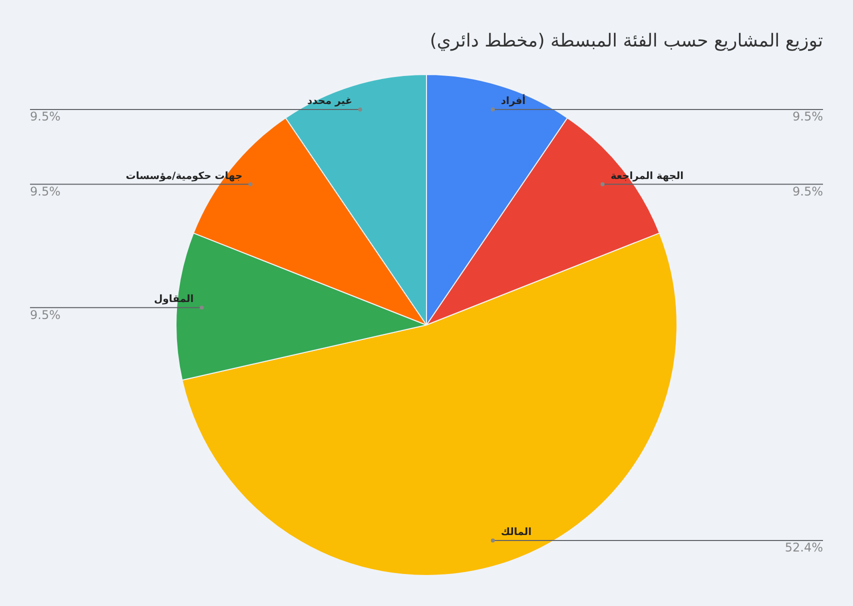 The width and height of the screenshot is (853, 606). I want to click on slice-label: أفراد, so click(513, 101).